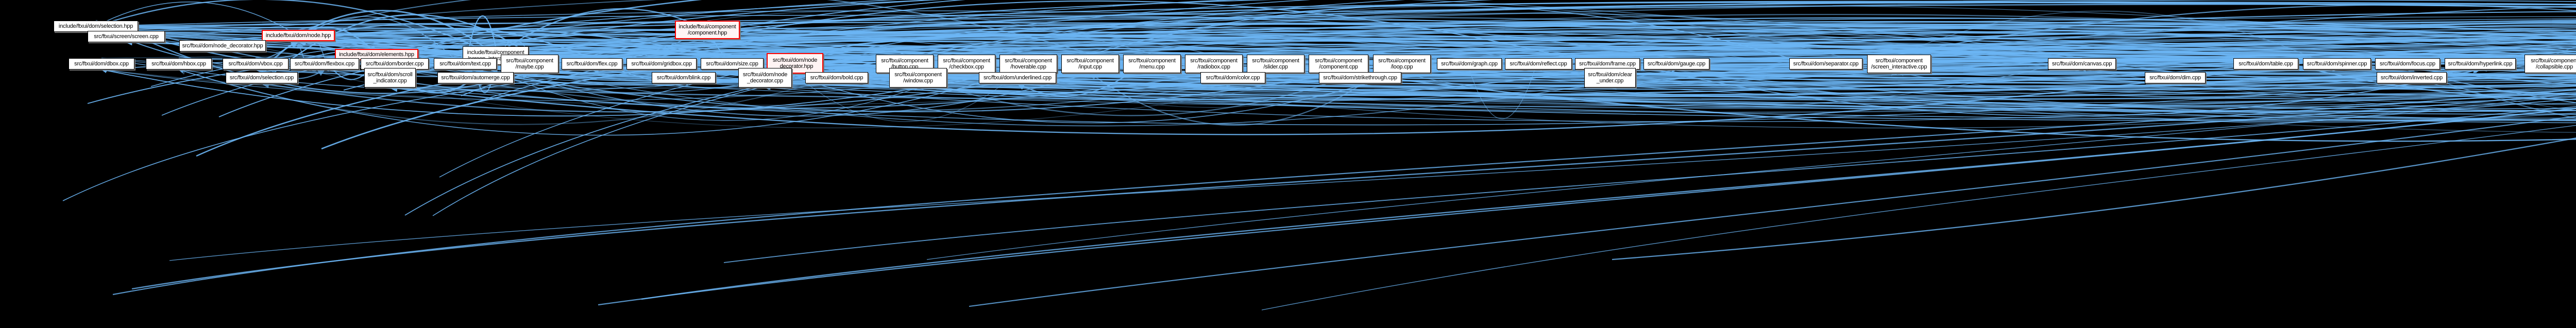  What do you see at coordinates (2265, 64) in the screenshot?
I see `graph-node: src/ftxui/dom/table.cpp` at bounding box center [2265, 64].